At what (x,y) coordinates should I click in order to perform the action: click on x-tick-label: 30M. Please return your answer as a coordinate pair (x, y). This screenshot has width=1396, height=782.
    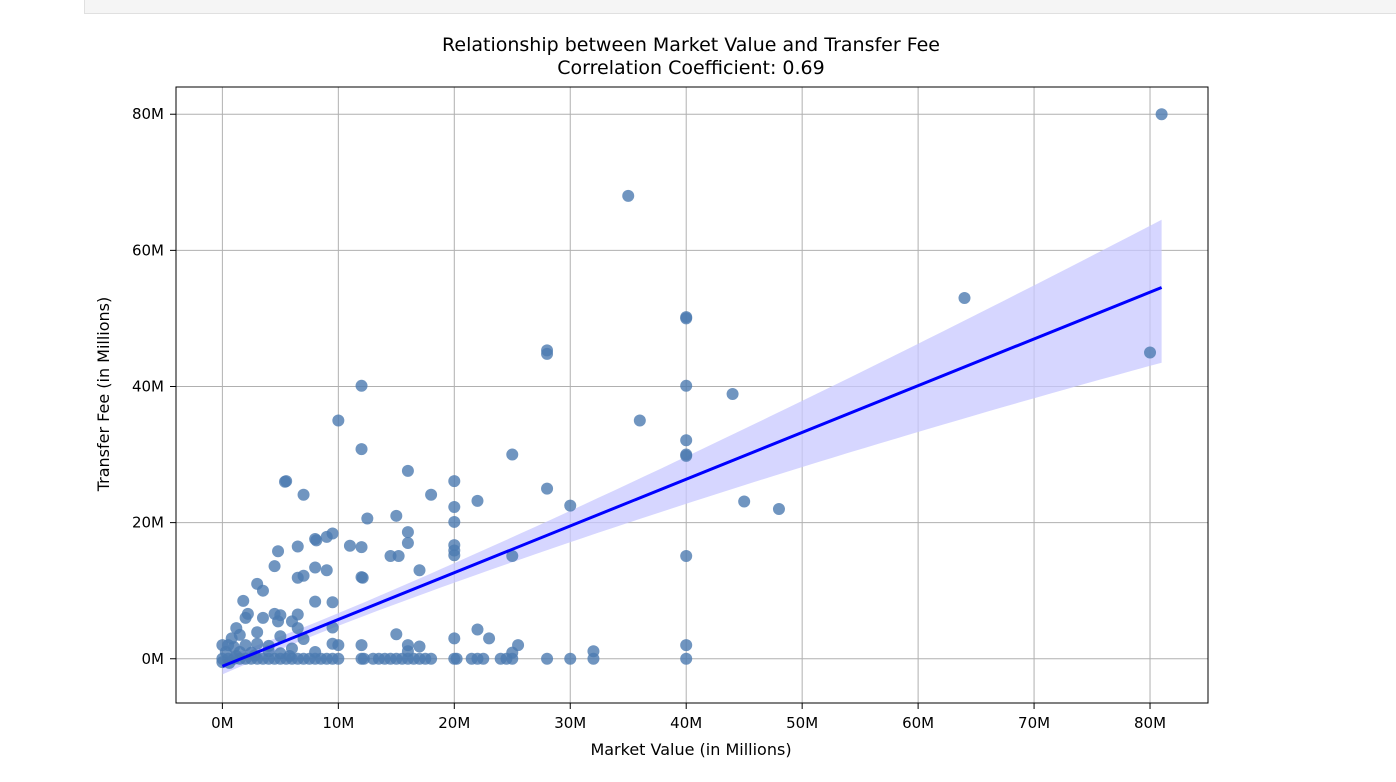
    Looking at the image, I should click on (570, 723).